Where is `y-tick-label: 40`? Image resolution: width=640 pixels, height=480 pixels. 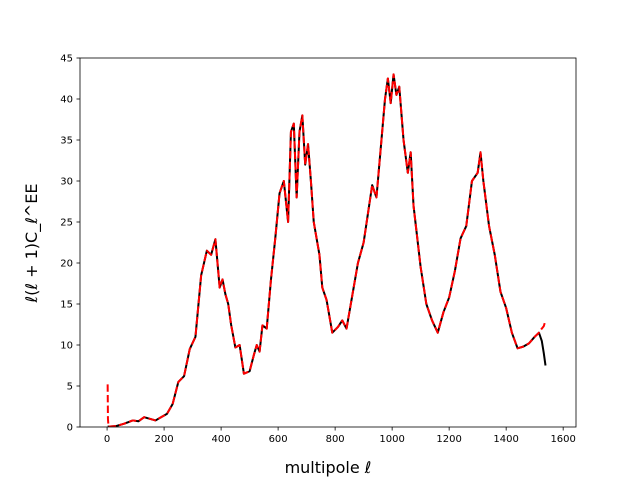
y-tick-label: 40 is located at coordinates (66, 100).